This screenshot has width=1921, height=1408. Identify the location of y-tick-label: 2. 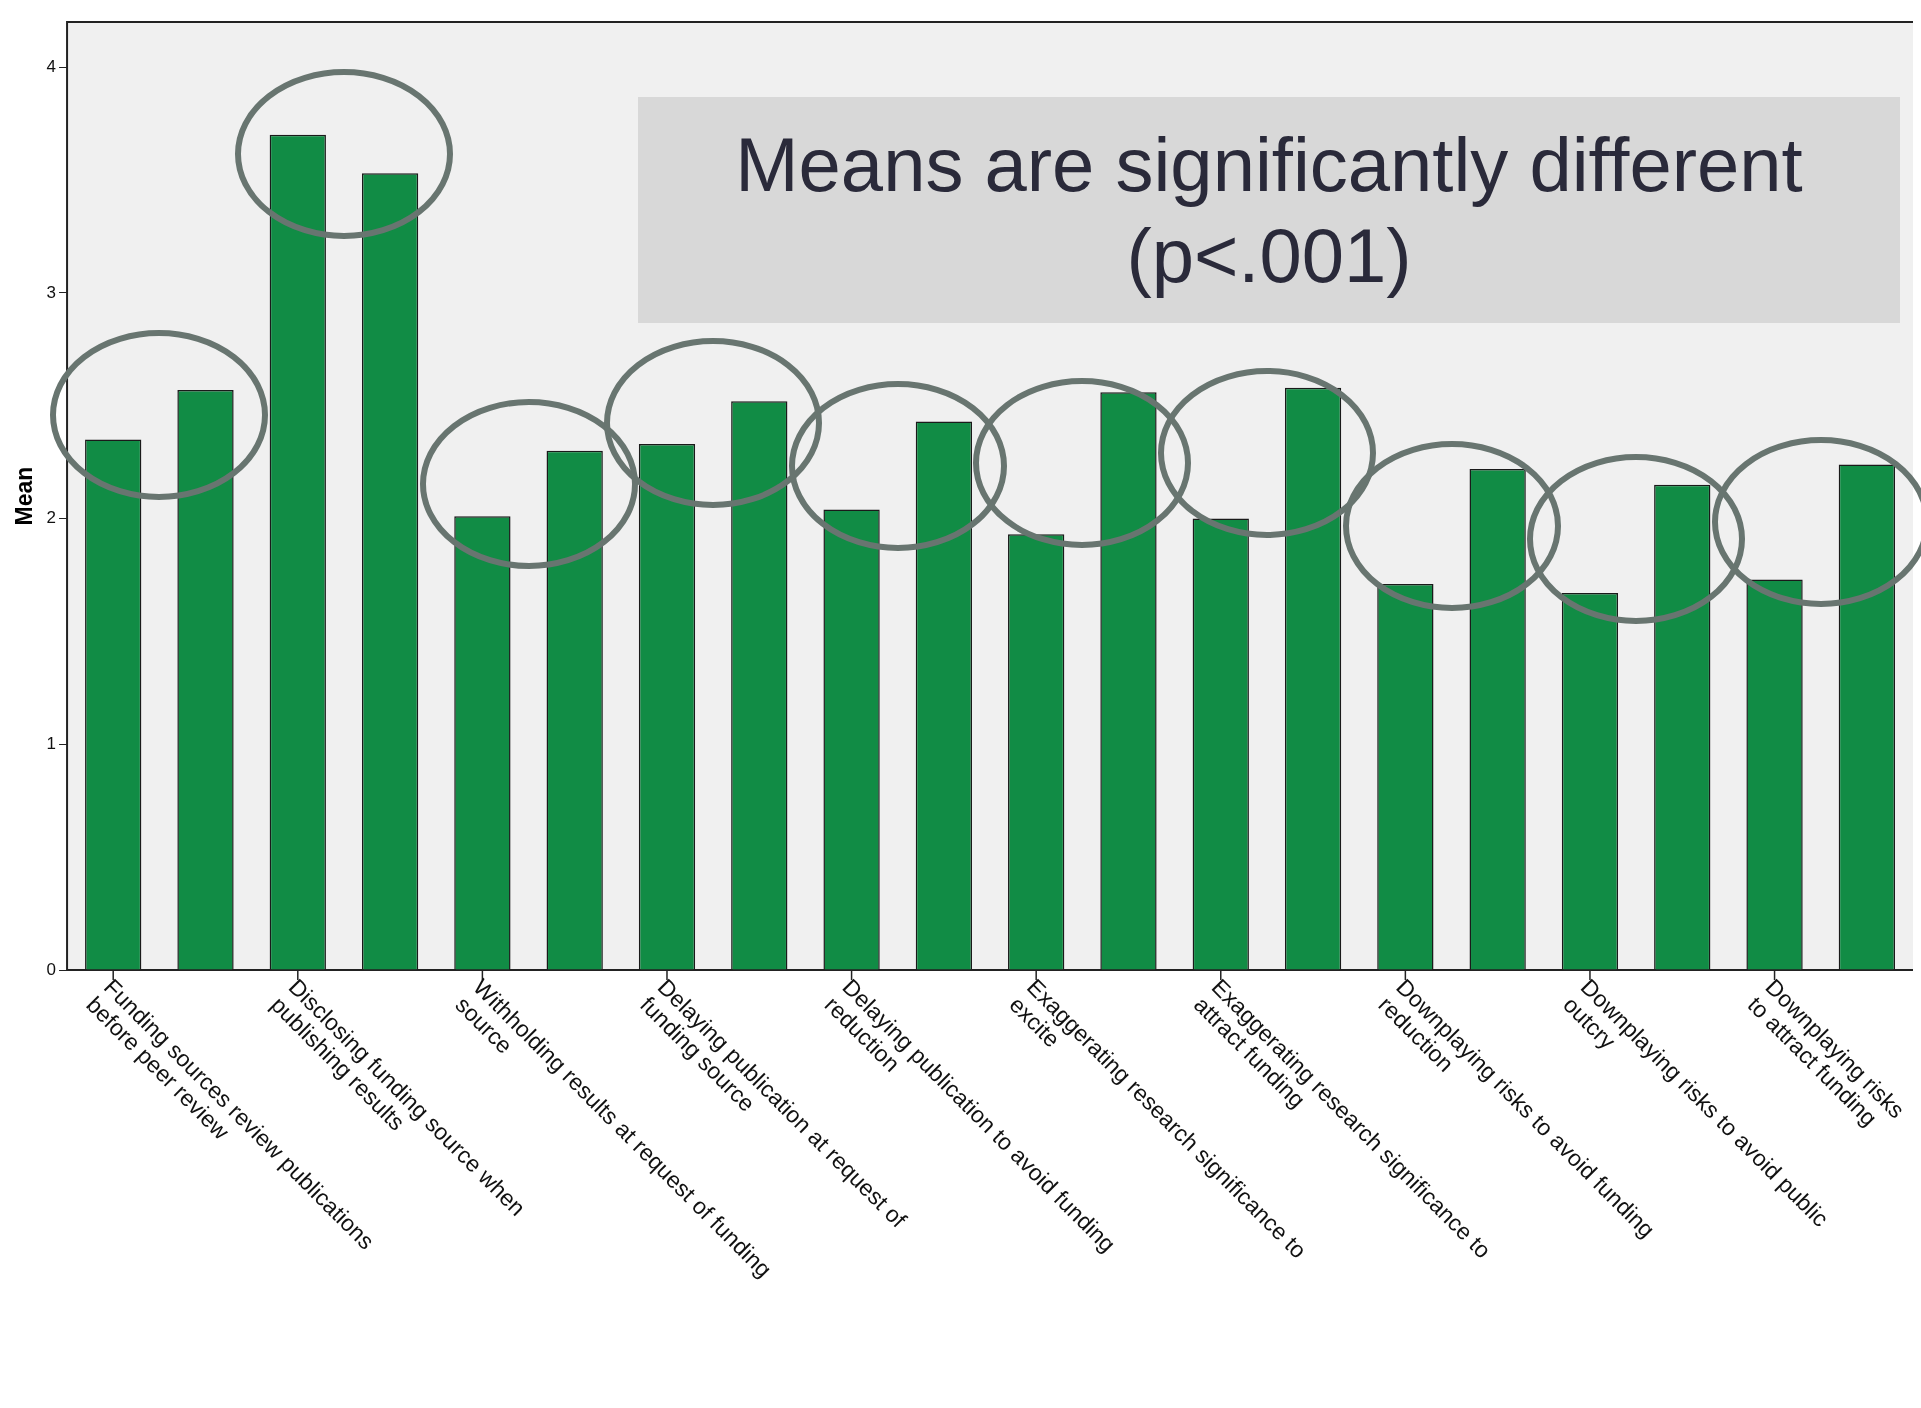
(51, 518).